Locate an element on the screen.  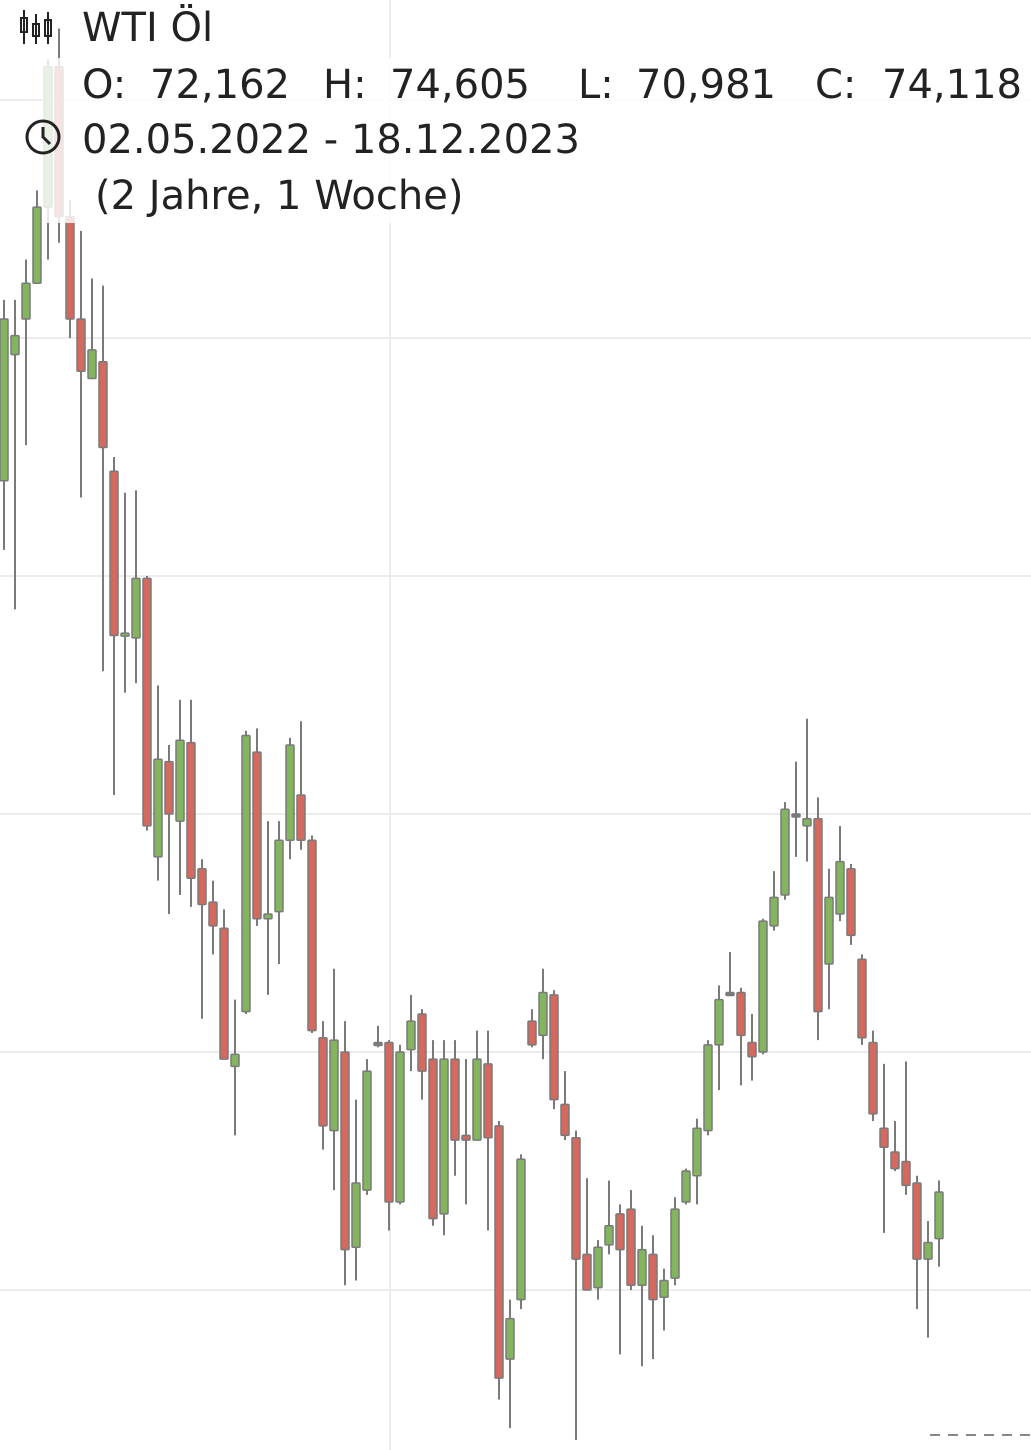
ohlc-label: H: is located at coordinates (345, 85).